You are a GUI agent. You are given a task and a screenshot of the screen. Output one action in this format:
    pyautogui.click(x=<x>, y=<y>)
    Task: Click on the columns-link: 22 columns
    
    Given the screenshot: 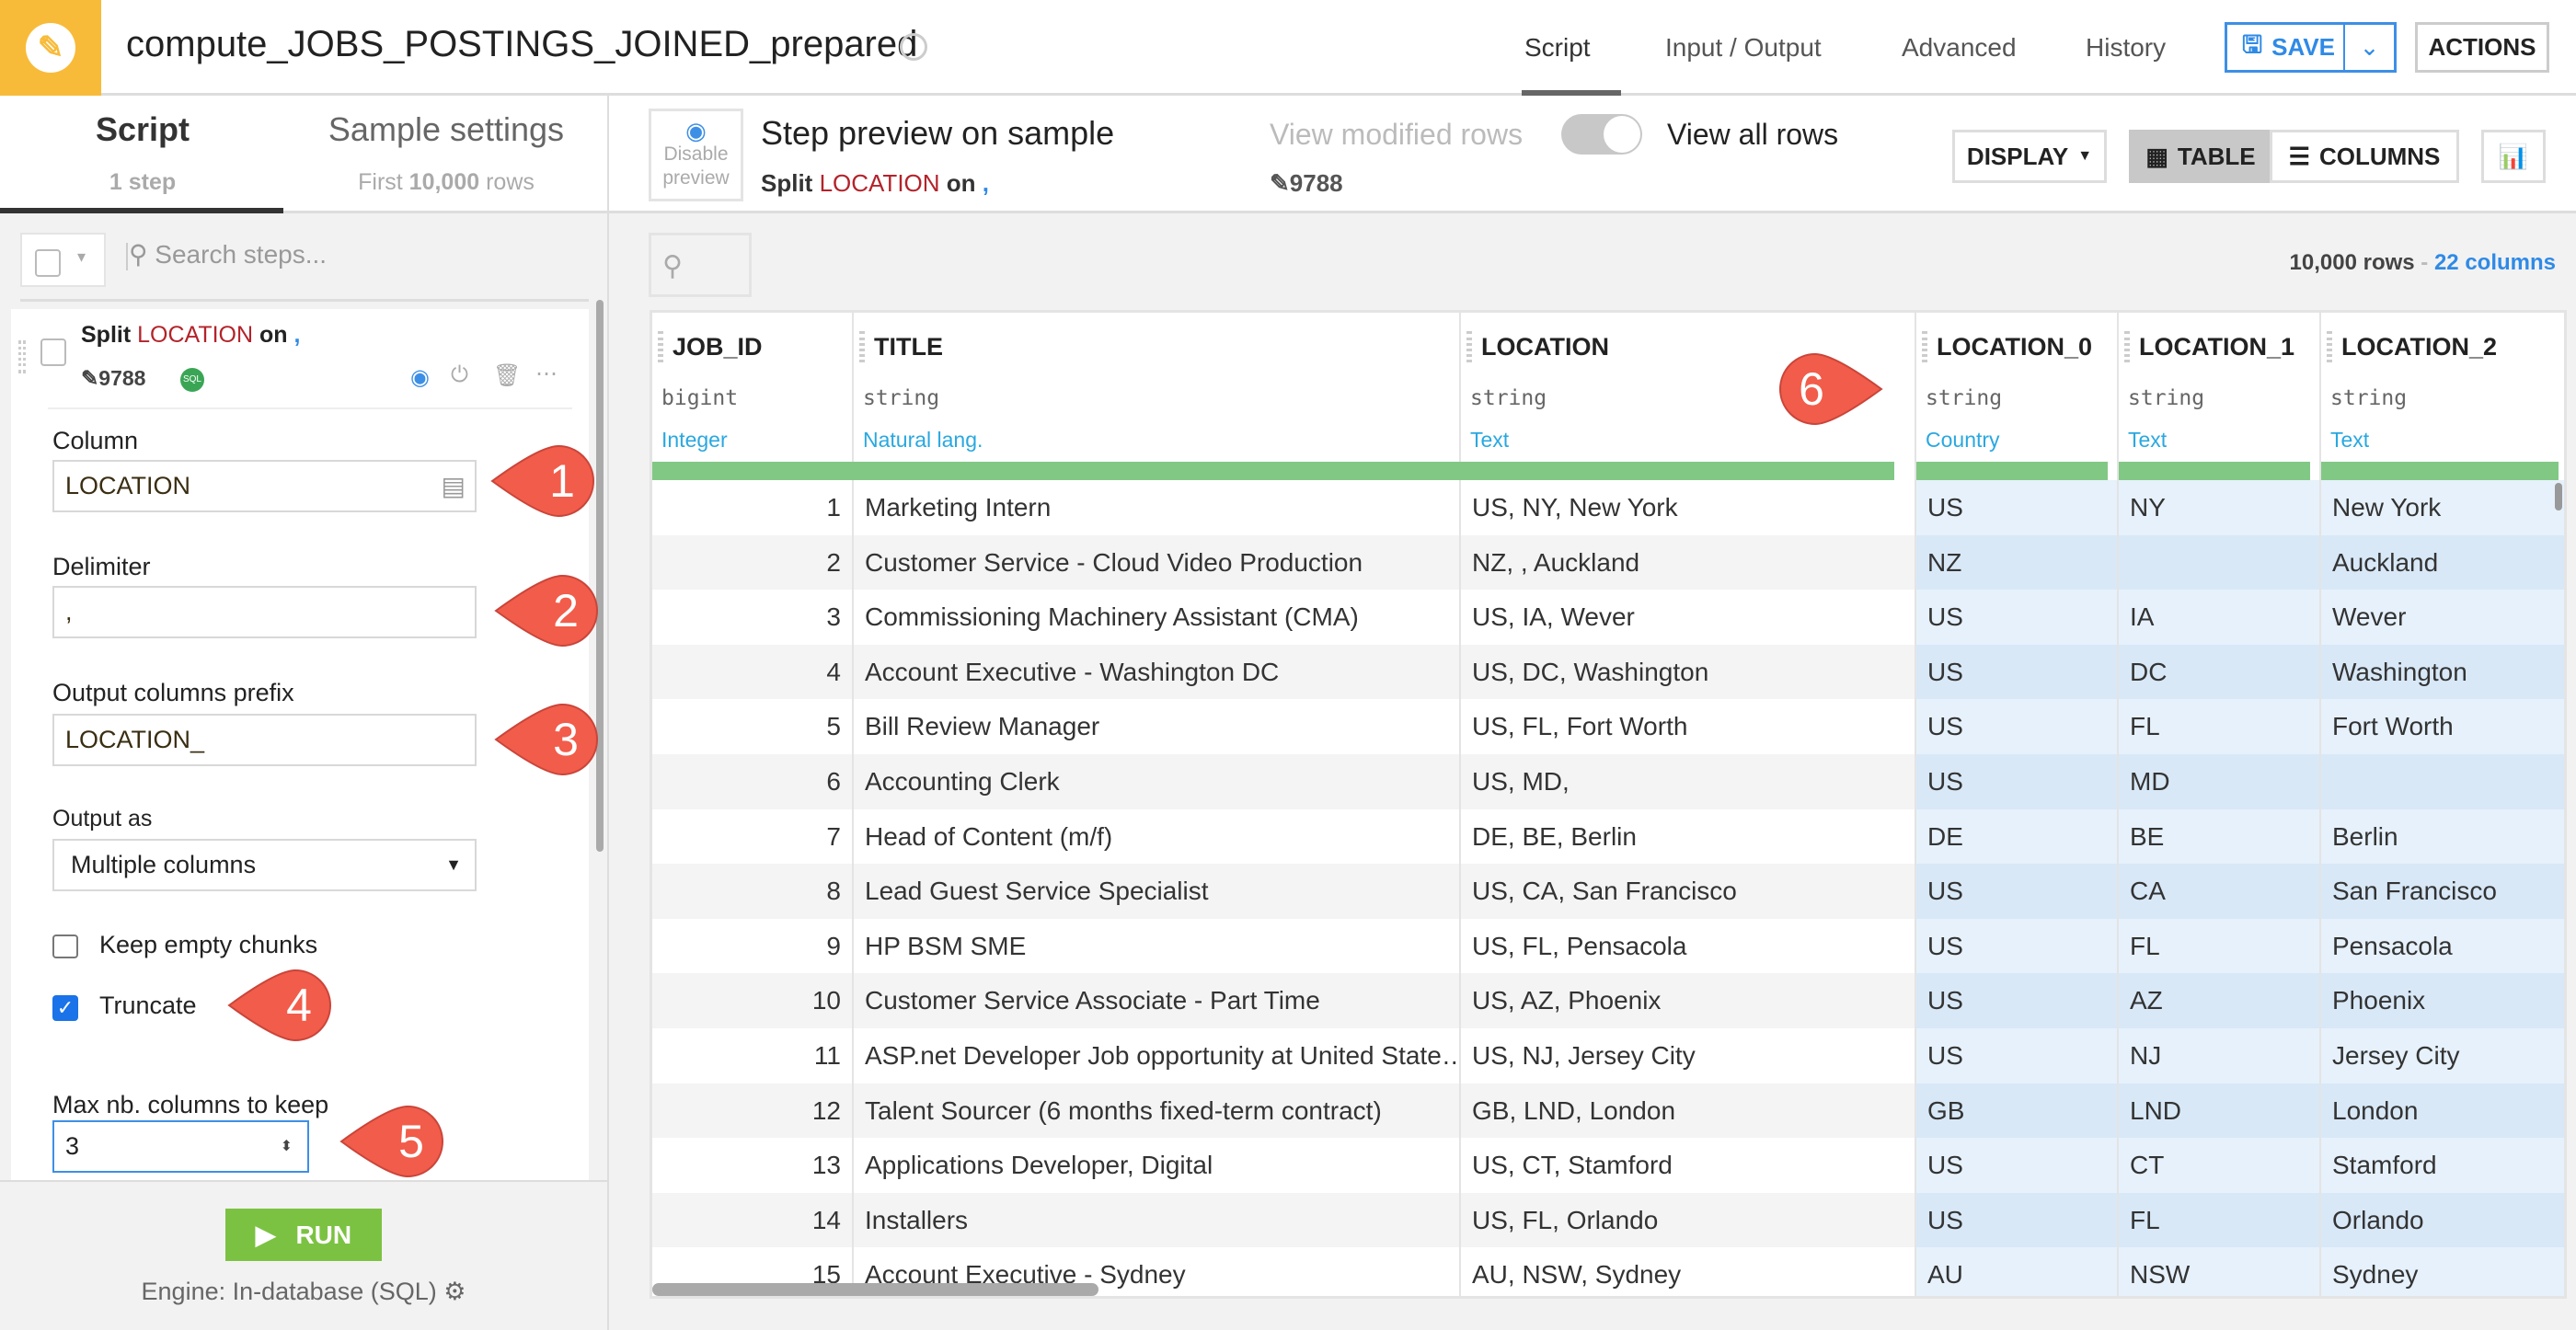 What is the action you would take?
    pyautogui.click(x=2494, y=262)
    